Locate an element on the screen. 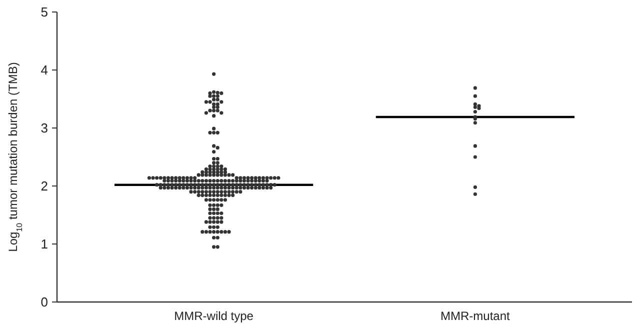 This screenshot has height=336, width=640. y-tick-label: 1 is located at coordinates (44, 244).